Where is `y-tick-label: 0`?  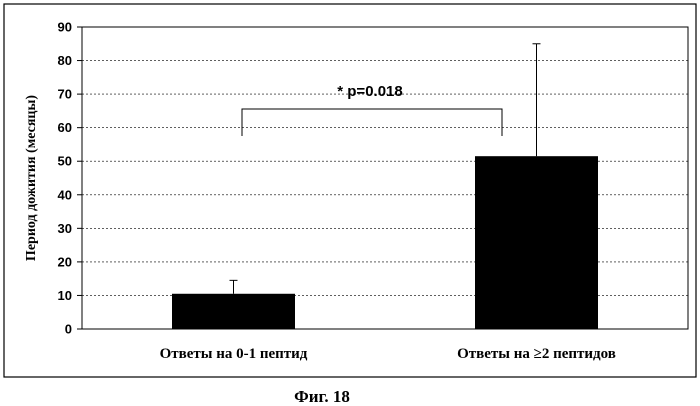 y-tick-label: 0 is located at coordinates (68, 329).